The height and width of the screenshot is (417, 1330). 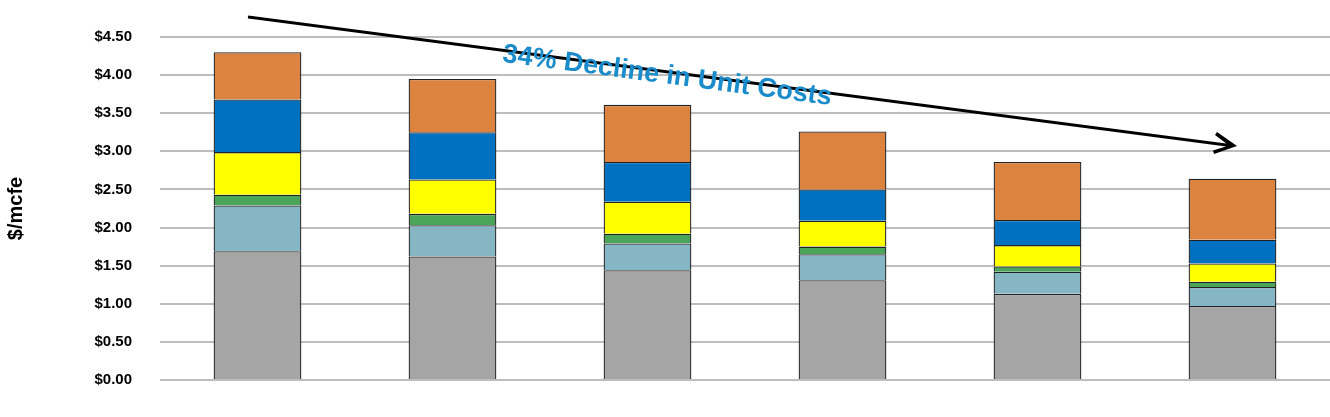 I want to click on y-axis-title: $/mcfe, so click(x=14, y=208).